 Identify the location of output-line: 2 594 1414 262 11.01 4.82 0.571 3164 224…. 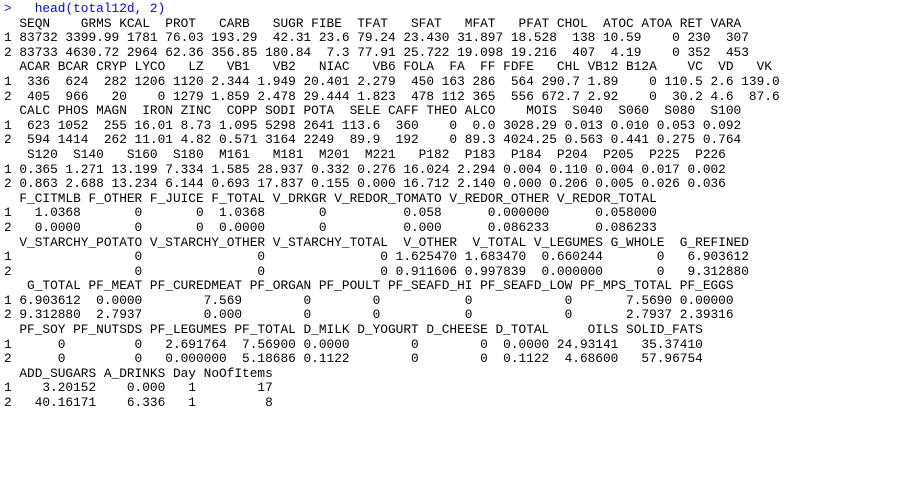
(373, 140).